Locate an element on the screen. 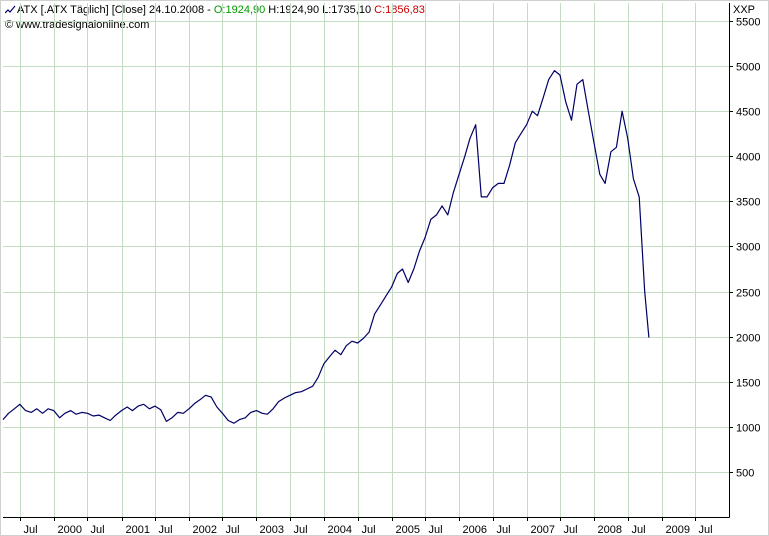  x-tick-label: 2005 is located at coordinates (408, 529).